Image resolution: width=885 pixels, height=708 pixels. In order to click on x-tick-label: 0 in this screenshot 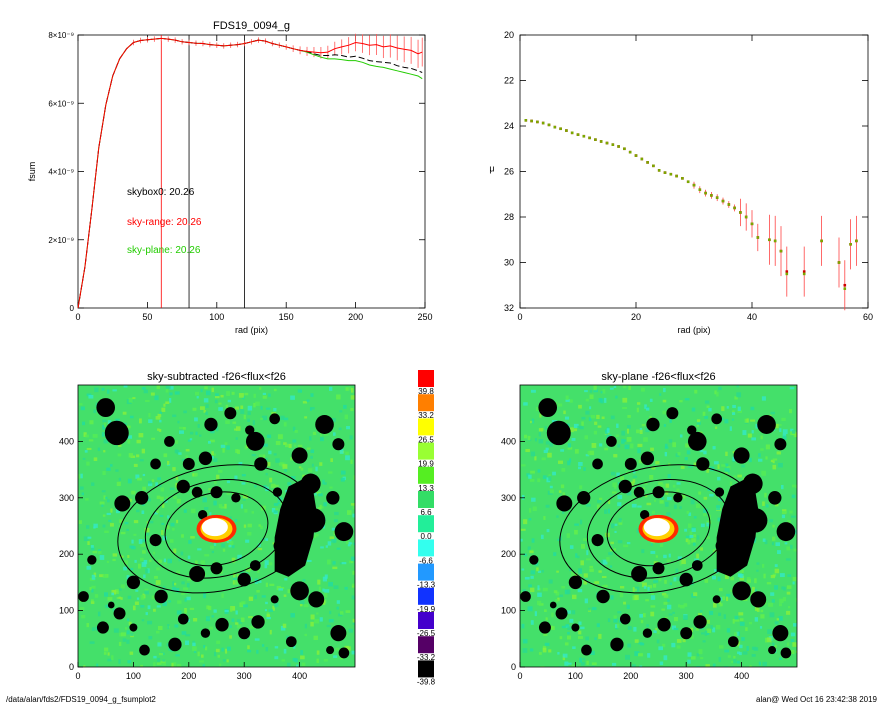, I will do `click(519, 676)`.